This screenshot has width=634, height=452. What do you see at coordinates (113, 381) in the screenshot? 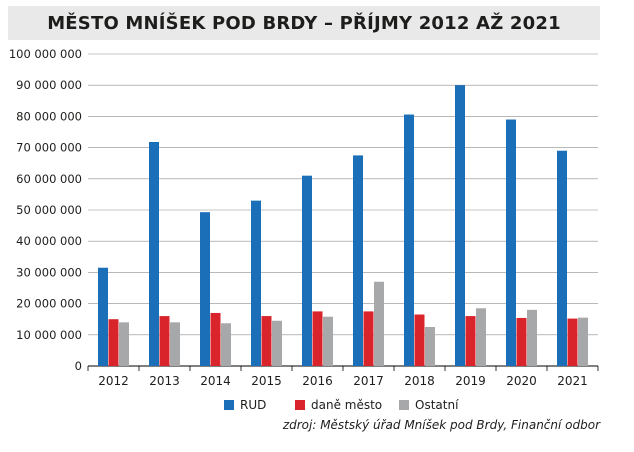
I see `x-tick-label: 2012` at bounding box center [113, 381].